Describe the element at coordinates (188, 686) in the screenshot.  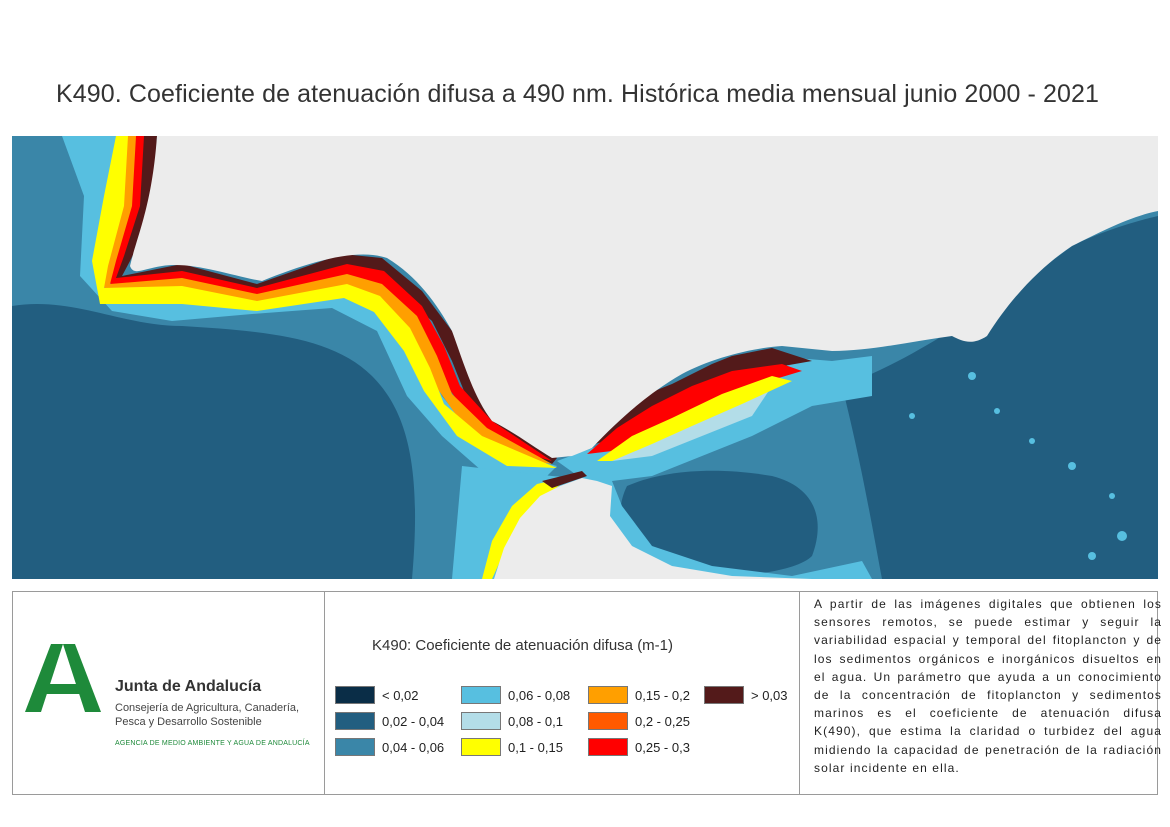
I see `organization-name: Junta de Andalucía` at that location.